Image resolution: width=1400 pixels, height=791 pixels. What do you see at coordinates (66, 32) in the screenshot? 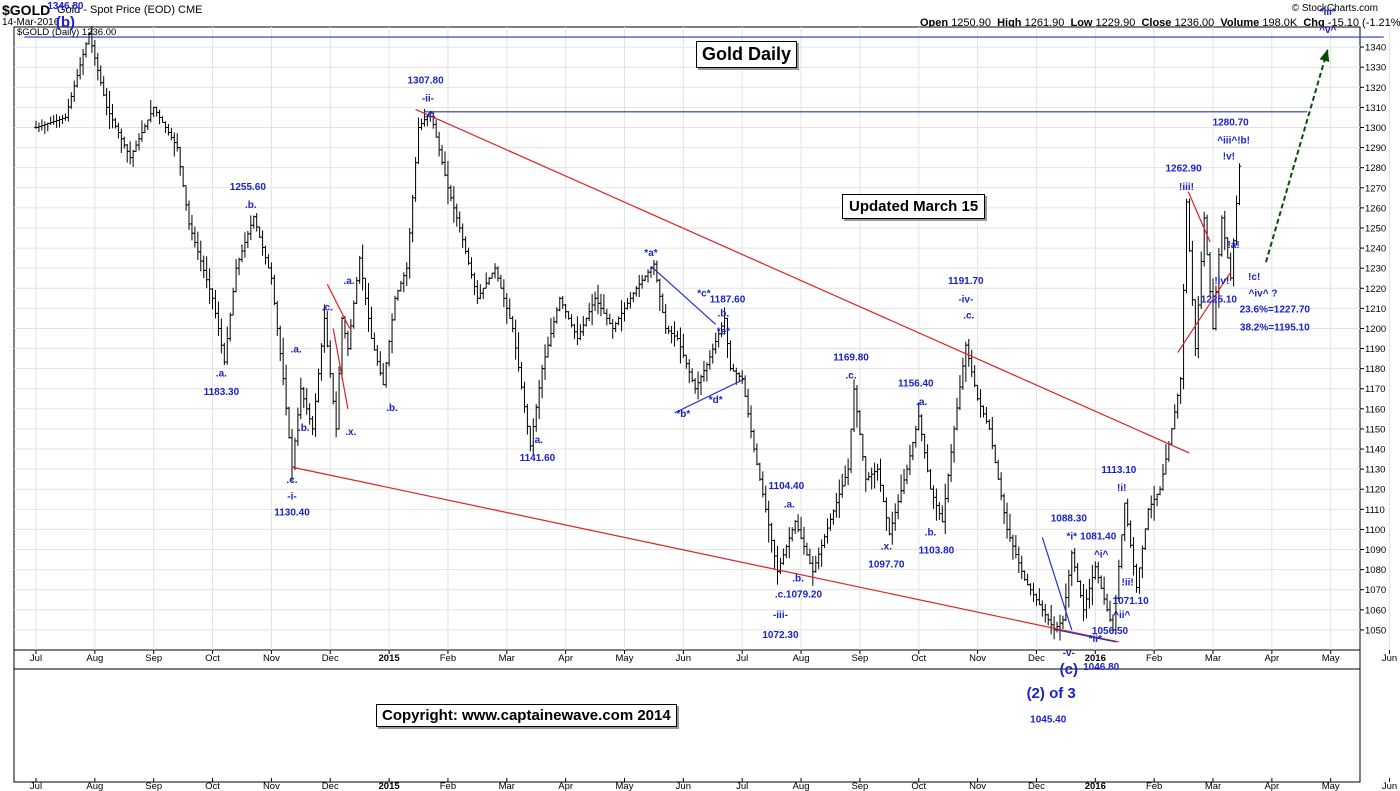
I see `legend-line: $GOLD (Daily) 1236.00` at bounding box center [66, 32].